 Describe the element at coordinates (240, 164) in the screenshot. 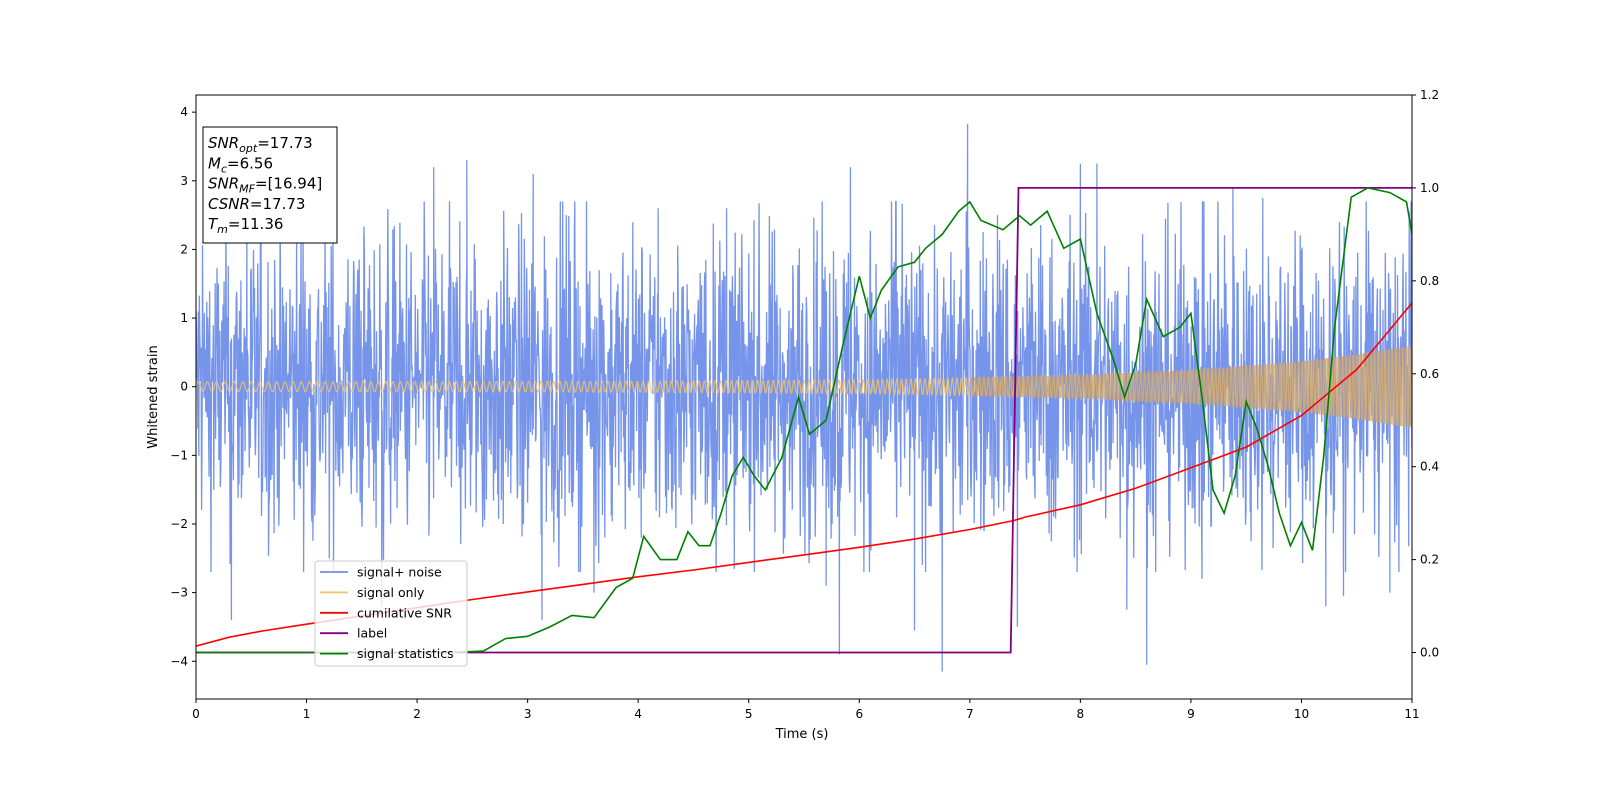

I see `info-box-line: Mc=6.56` at that location.